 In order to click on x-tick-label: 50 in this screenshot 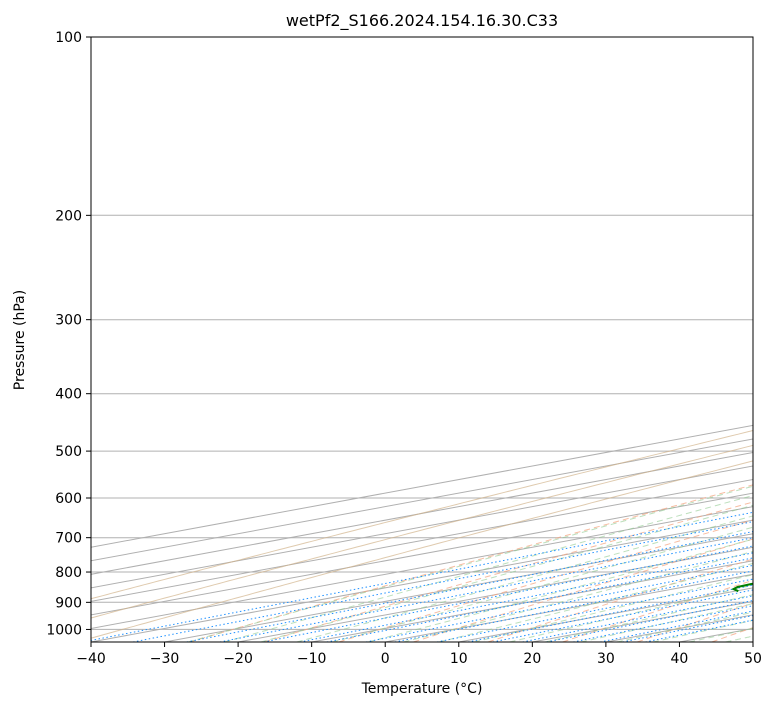, I will do `click(753, 659)`.